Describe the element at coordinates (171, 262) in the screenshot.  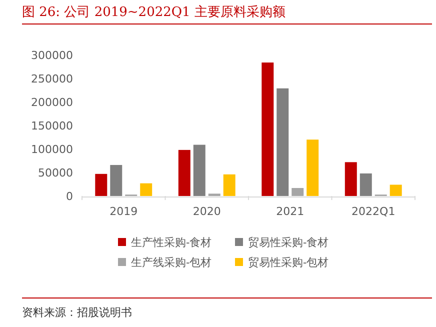
I see `legend-label: 生产线采购-包材` at that location.